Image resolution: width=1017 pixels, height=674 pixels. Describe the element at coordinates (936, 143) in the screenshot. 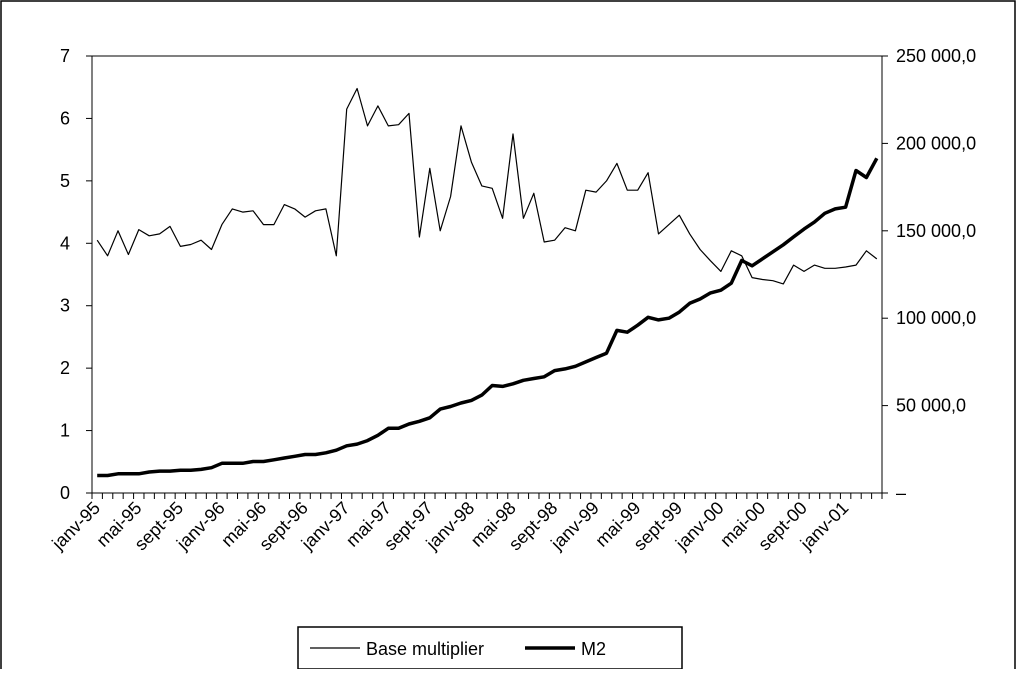

I see `y2-tick-label: 200 000,0` at that location.